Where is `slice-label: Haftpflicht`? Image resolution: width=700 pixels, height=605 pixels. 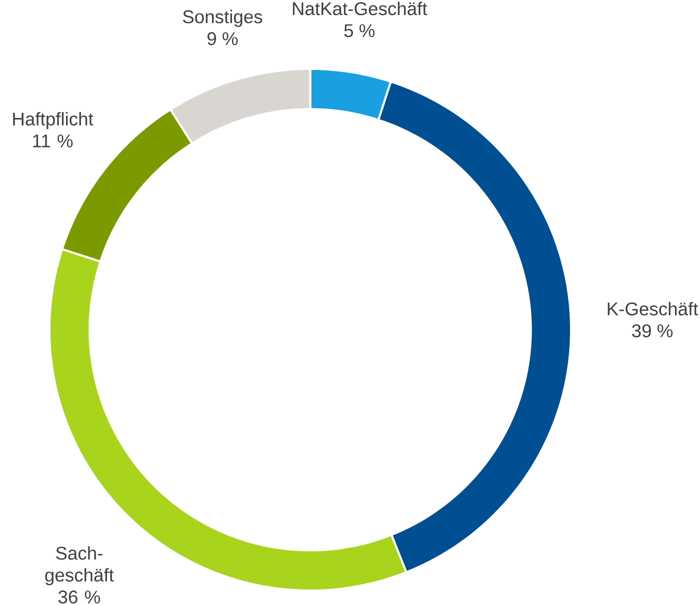 slice-label: Haftpflicht is located at coordinates (53, 121).